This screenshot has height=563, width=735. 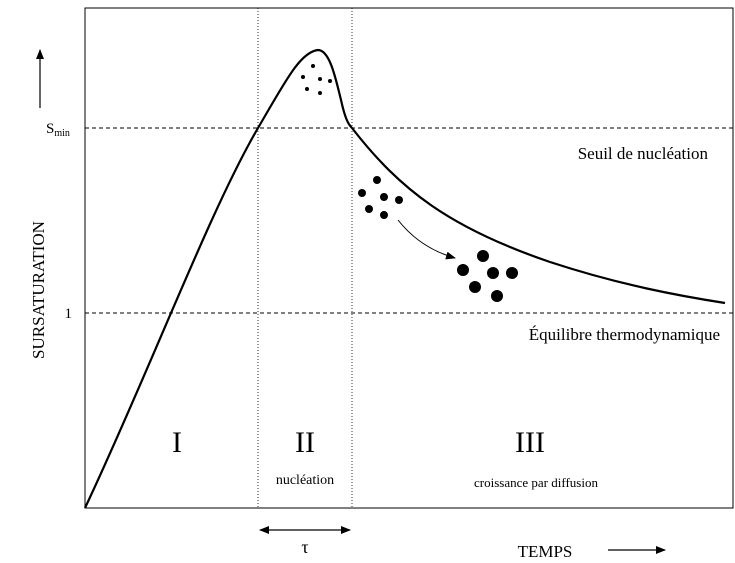 What do you see at coordinates (316, 79) in the screenshot?
I see `nuclei` at bounding box center [316, 79].